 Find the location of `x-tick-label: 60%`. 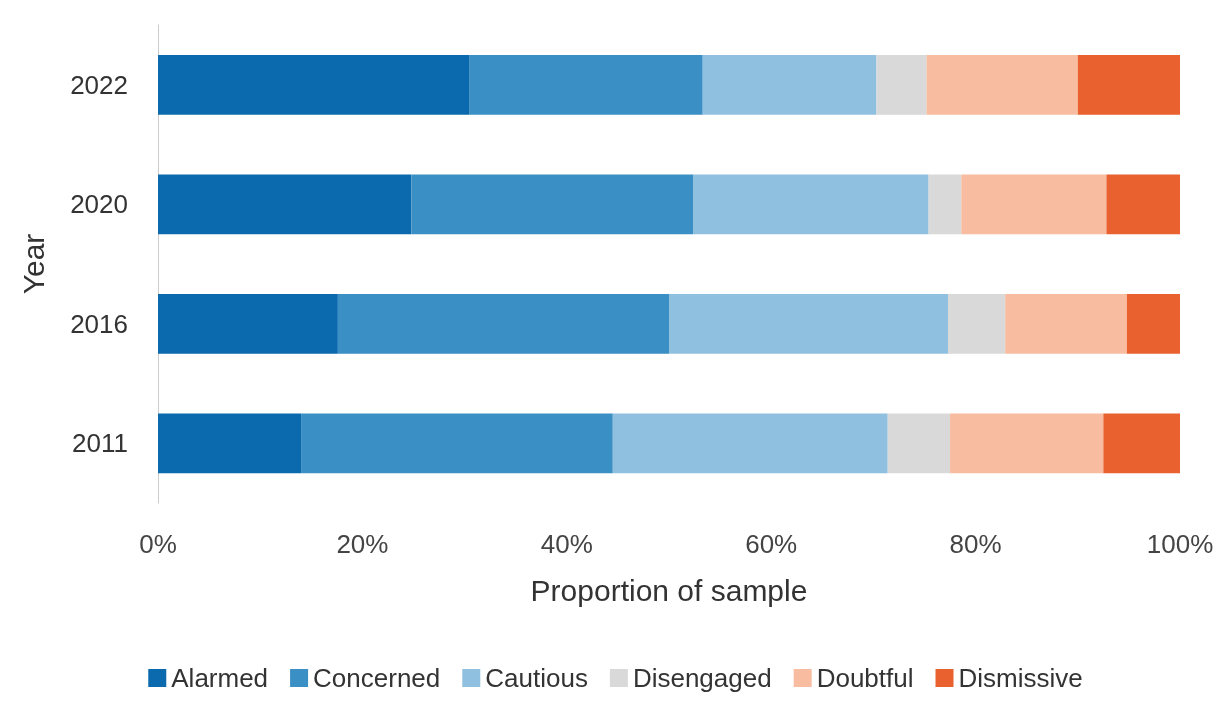

x-tick-label: 60% is located at coordinates (771, 544).